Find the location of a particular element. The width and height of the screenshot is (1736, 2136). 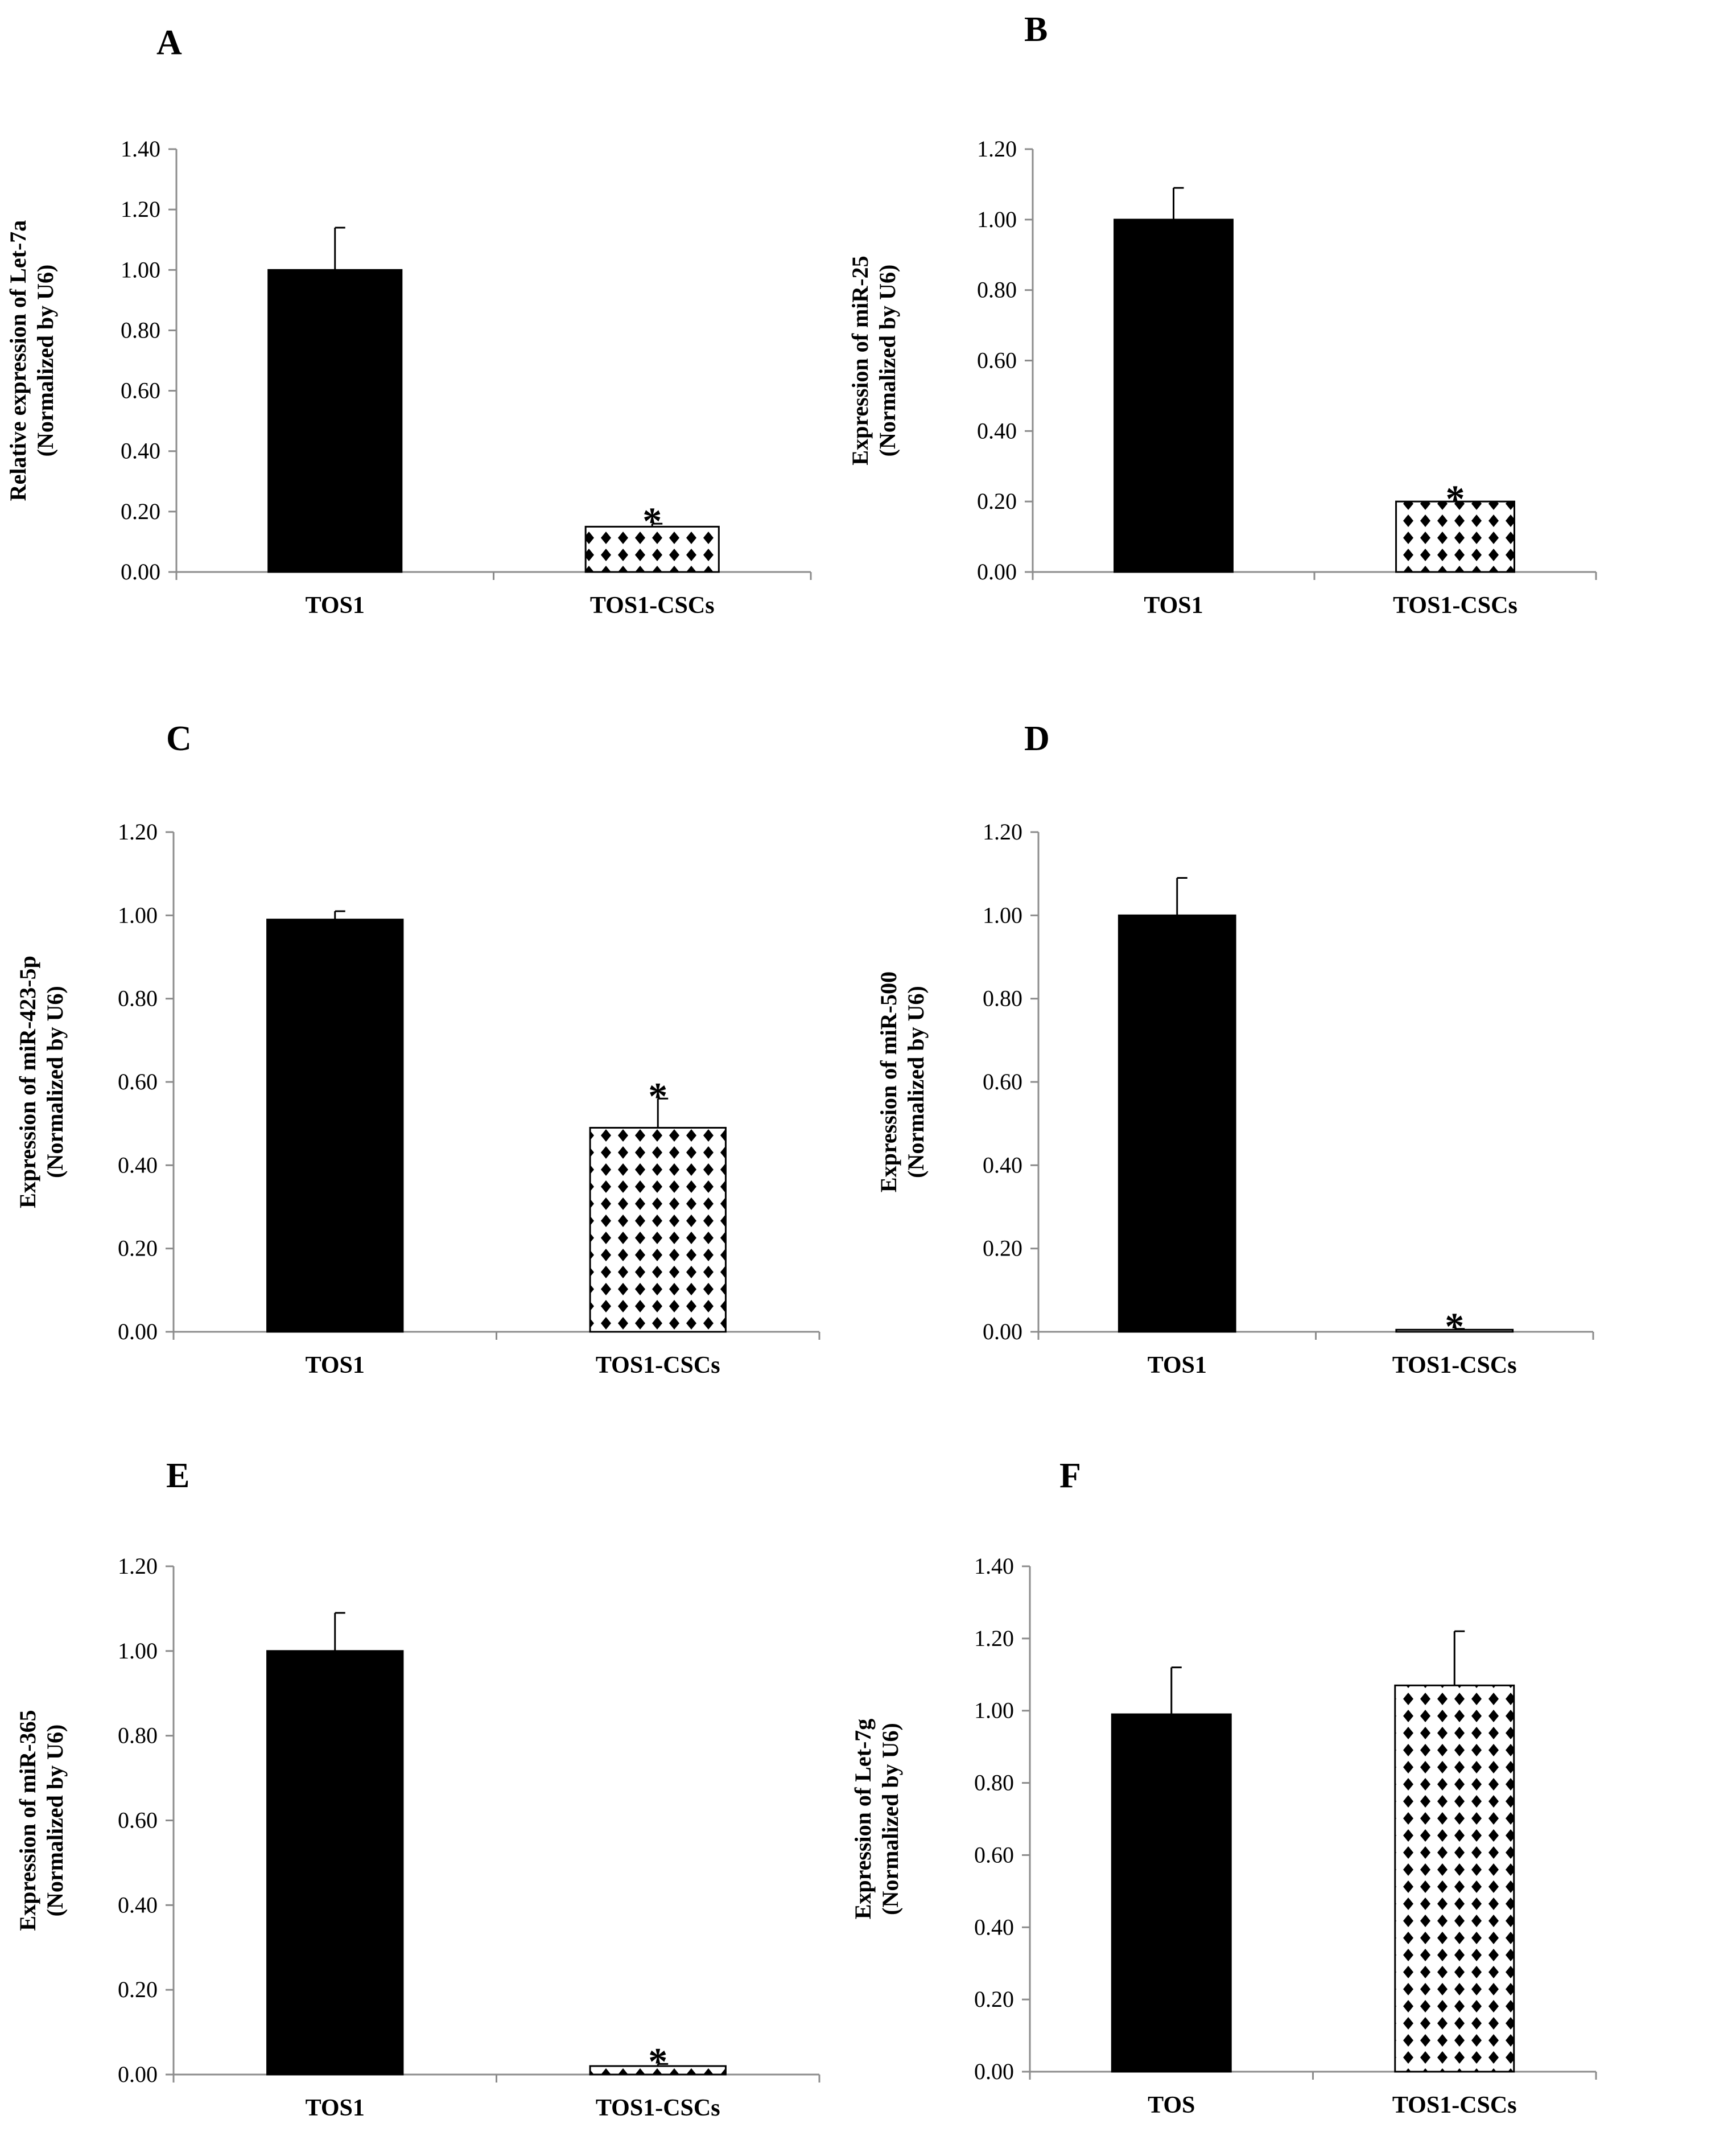

y-axis-label-line1: Expression of miR-25 is located at coordinates (860, 360).